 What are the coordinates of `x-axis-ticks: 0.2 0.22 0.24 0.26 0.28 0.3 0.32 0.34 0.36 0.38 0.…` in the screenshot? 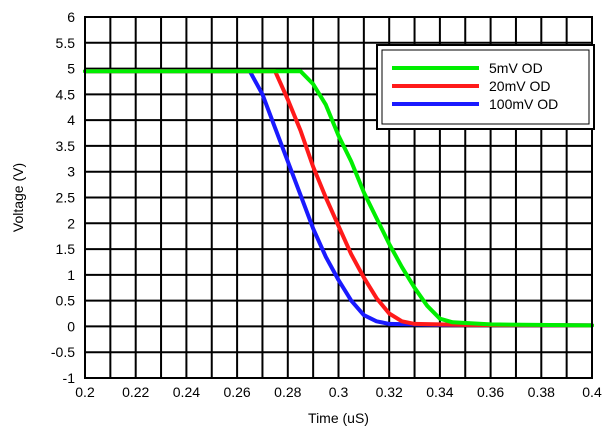 It's located at (338, 392).